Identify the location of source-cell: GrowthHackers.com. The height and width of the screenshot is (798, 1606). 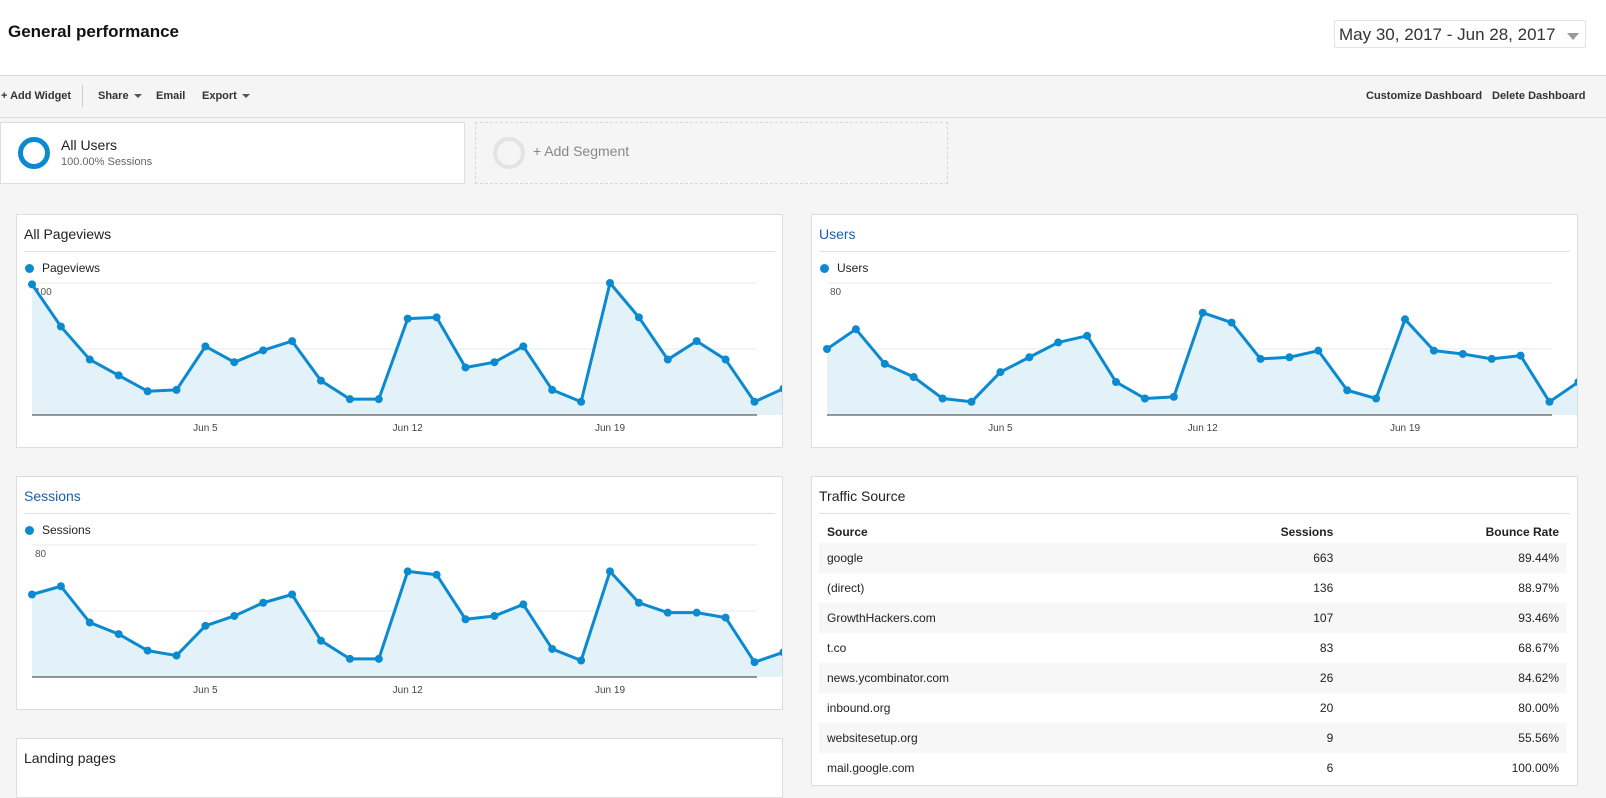
(881, 618).